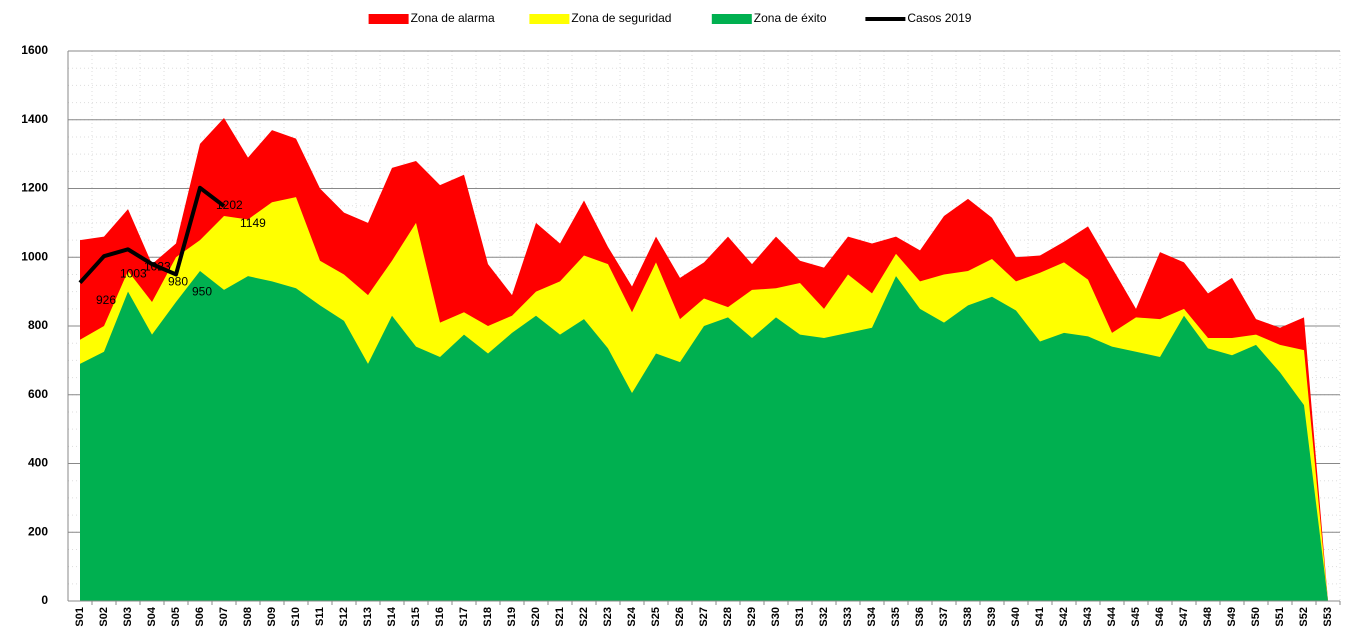 The width and height of the screenshot is (1346, 635). I want to click on legend-label: Casos 2019, so click(939, 18).